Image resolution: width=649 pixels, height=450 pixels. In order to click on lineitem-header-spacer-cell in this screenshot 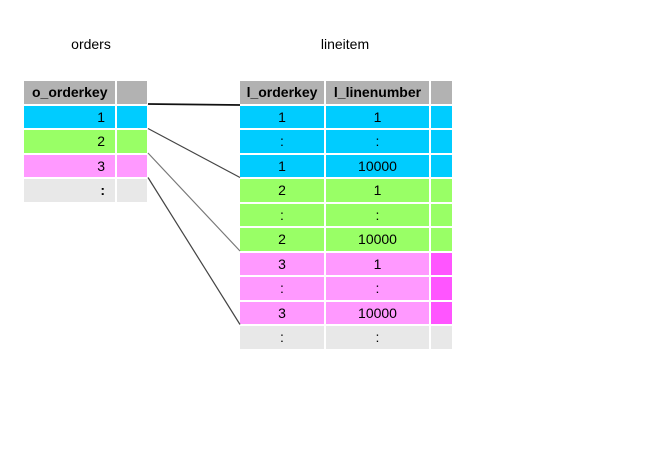, I will do `click(441, 92)`.